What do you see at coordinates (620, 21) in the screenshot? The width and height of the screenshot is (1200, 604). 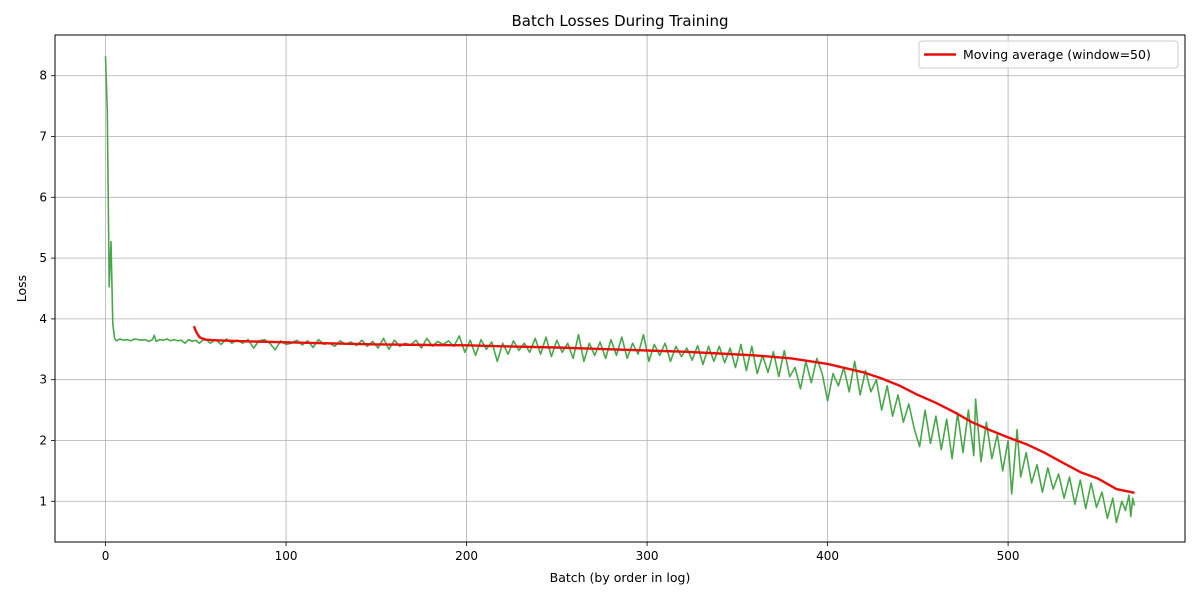 I see `chart-title: Batch Losses During Training` at bounding box center [620, 21].